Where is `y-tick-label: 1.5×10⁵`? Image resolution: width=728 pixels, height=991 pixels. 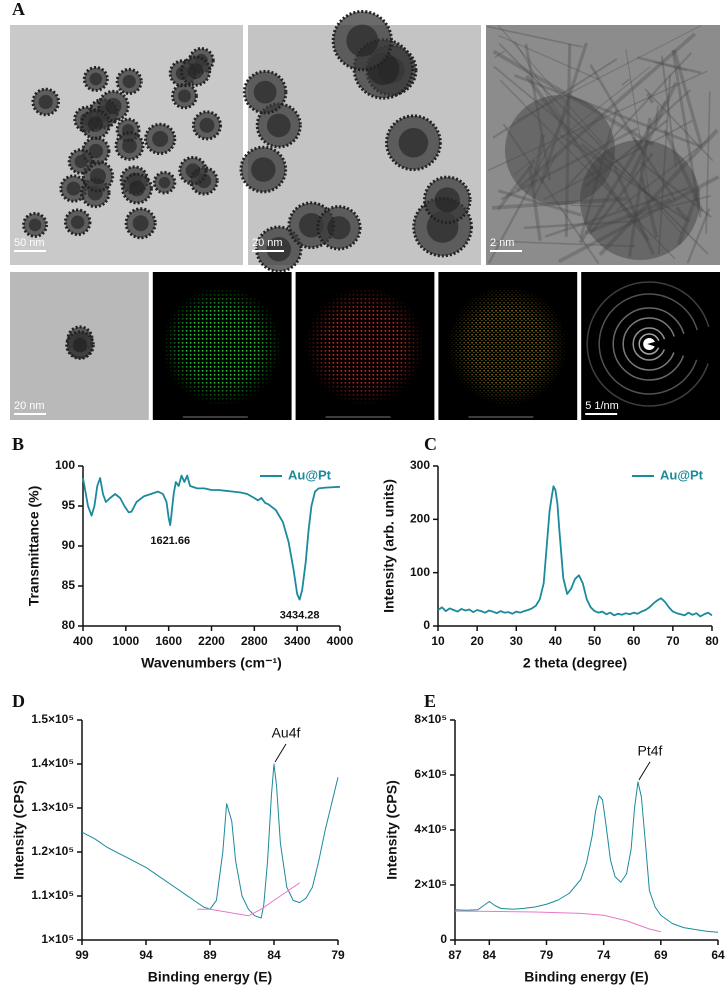
y-tick-label: 1.5×10⁵ is located at coordinates (52, 719).